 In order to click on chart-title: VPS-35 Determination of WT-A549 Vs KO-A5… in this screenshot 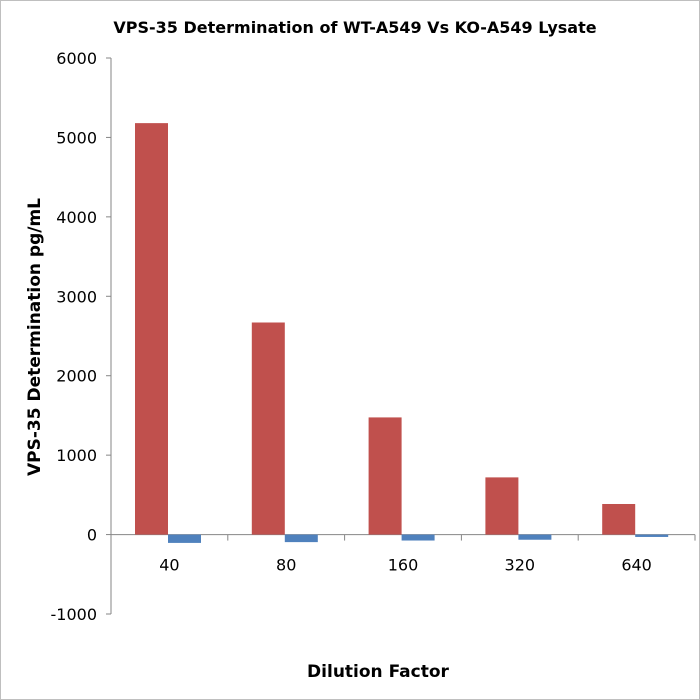, I will do `click(354, 27)`.